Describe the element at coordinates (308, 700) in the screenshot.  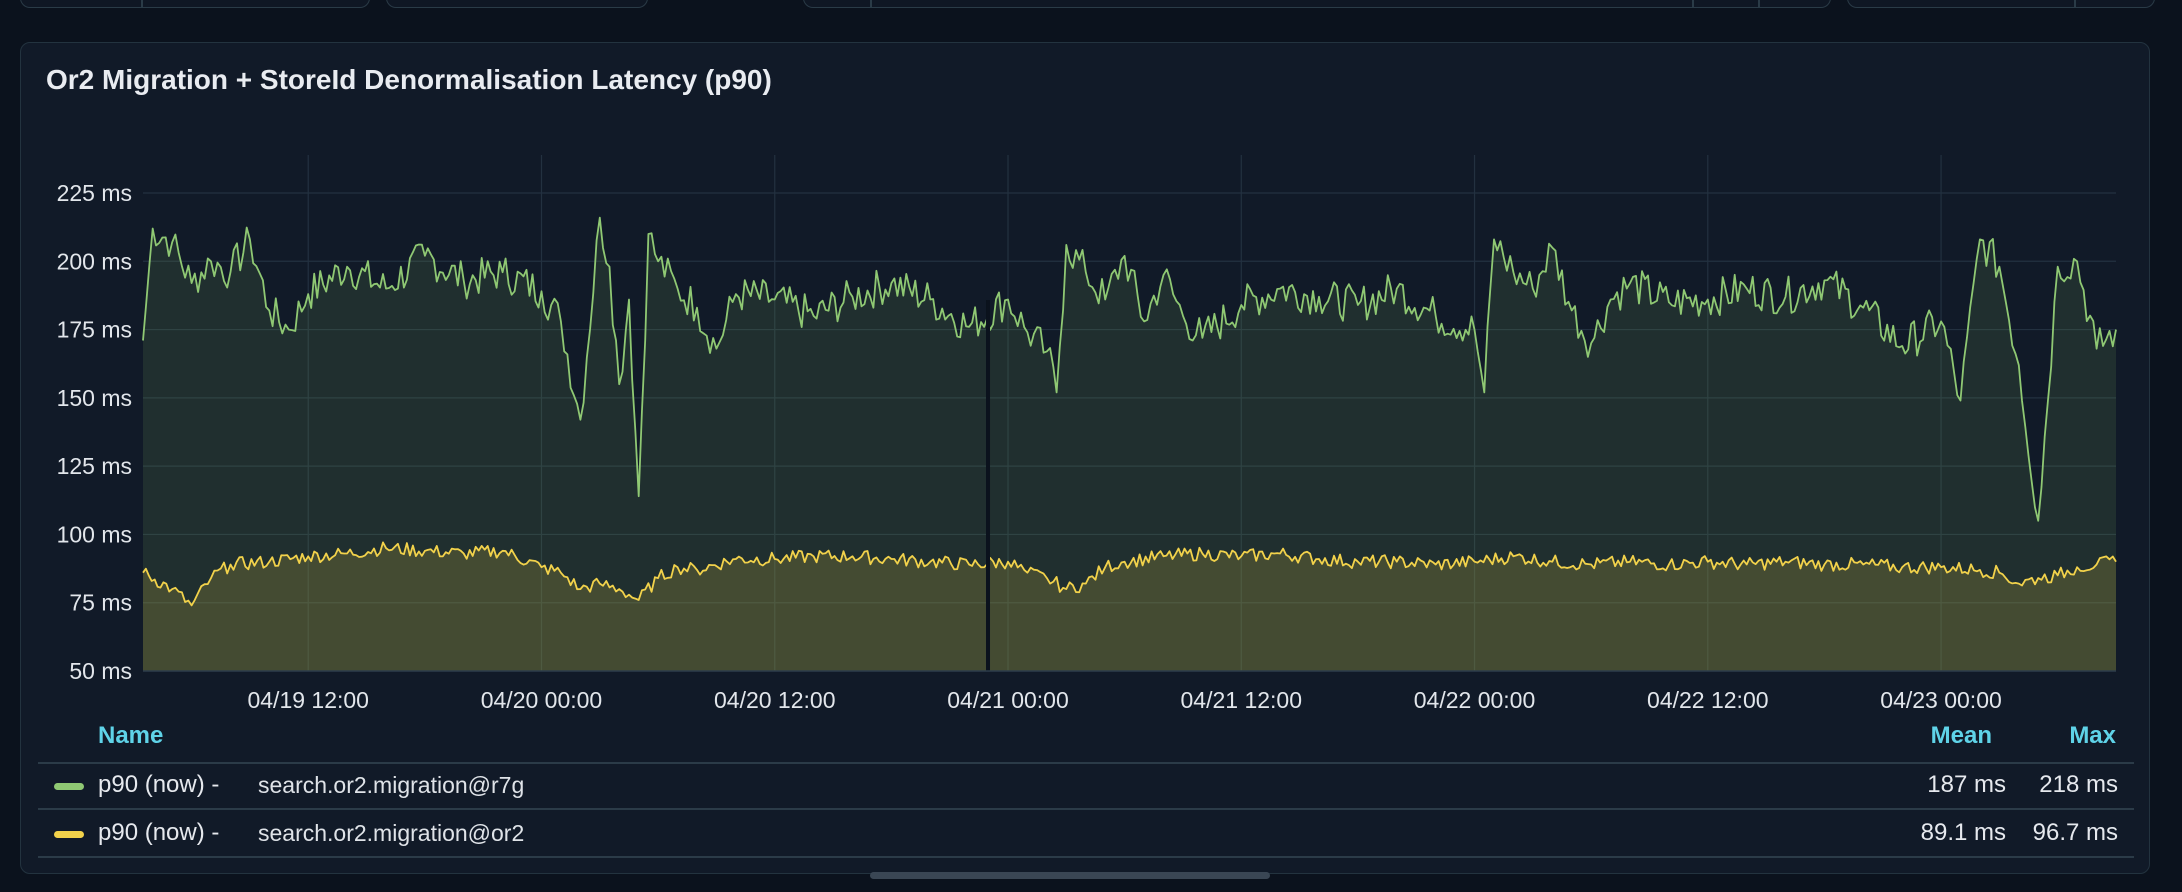
I see `x-tick-label: 04/19 12:00` at that location.